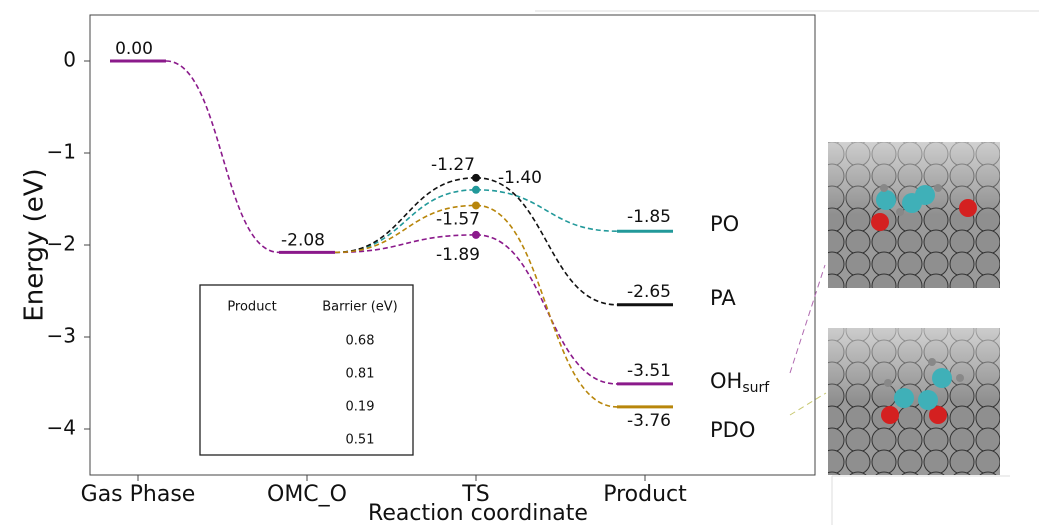 This screenshot has height=525, width=1039. Describe the element at coordinates (649, 217) in the screenshot. I see `value-label: -1.85` at that location.